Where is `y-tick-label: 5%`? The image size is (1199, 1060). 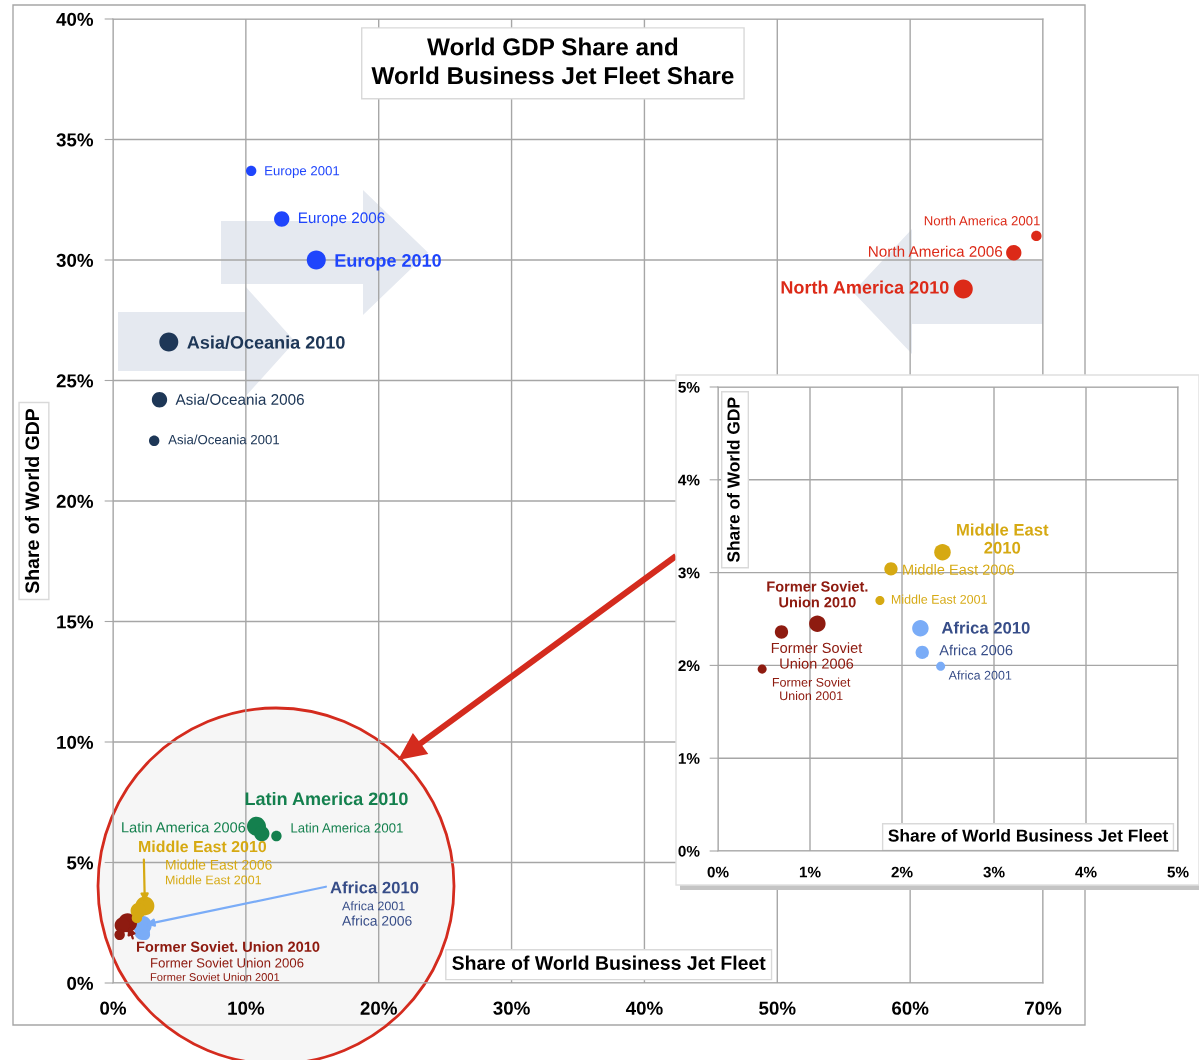
y-tick-label: 5% is located at coordinates (689, 387).